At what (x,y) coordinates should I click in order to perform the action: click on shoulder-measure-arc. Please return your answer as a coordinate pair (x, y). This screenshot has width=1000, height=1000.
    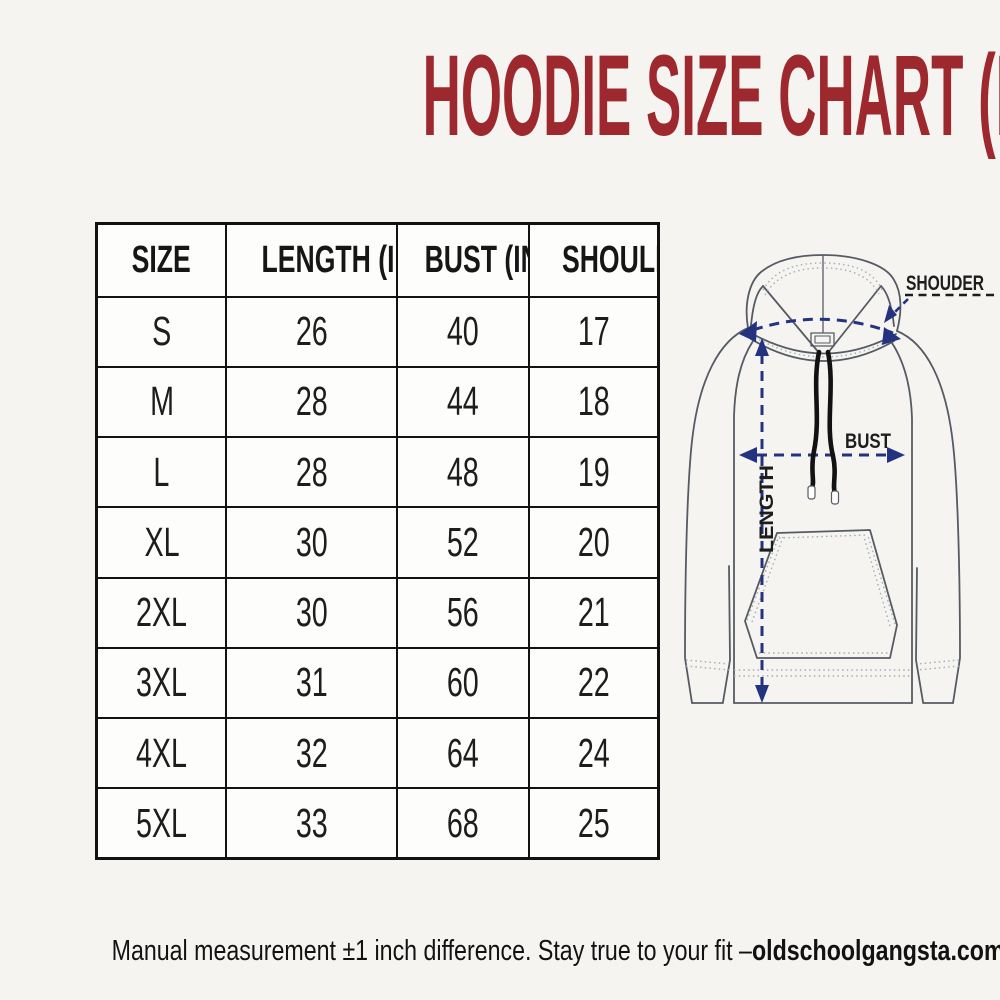
    Looking at the image, I should click on (823, 326).